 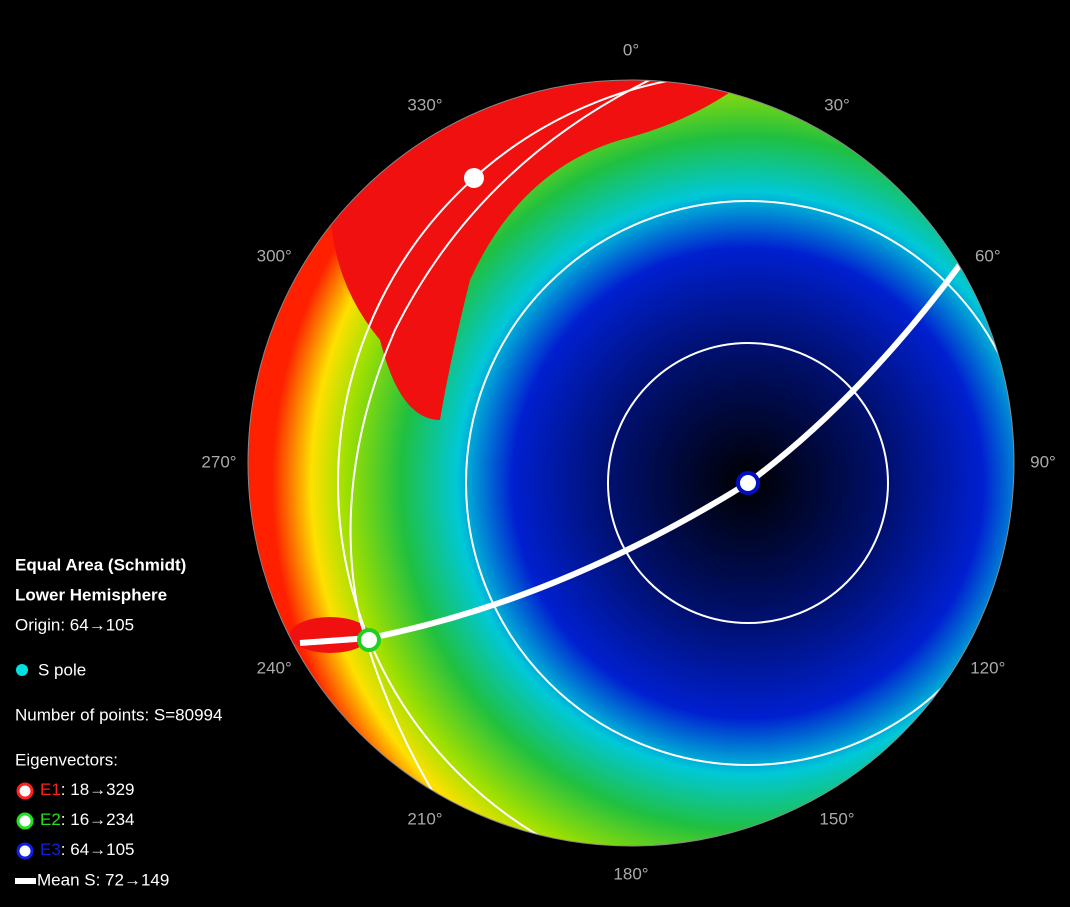 I want to click on azimuth-label: 120°, so click(x=987, y=667).